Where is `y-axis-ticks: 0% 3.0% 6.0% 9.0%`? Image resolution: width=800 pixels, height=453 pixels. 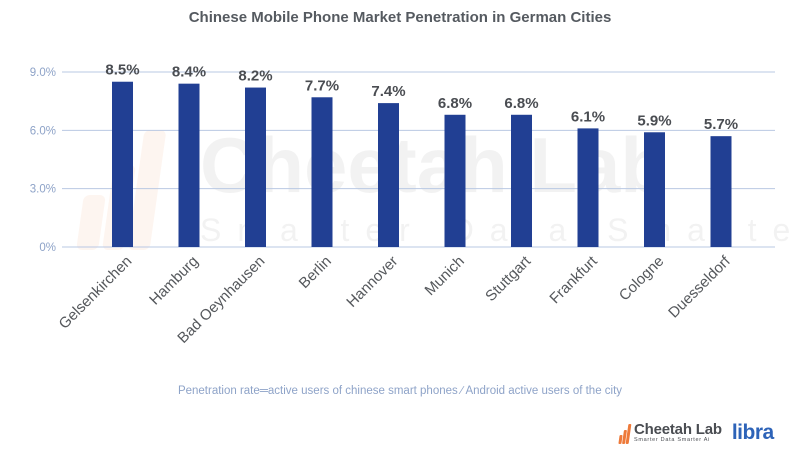
y-axis-ticks: 0% 3.0% 6.0% 9.0% is located at coordinates (43, 160).